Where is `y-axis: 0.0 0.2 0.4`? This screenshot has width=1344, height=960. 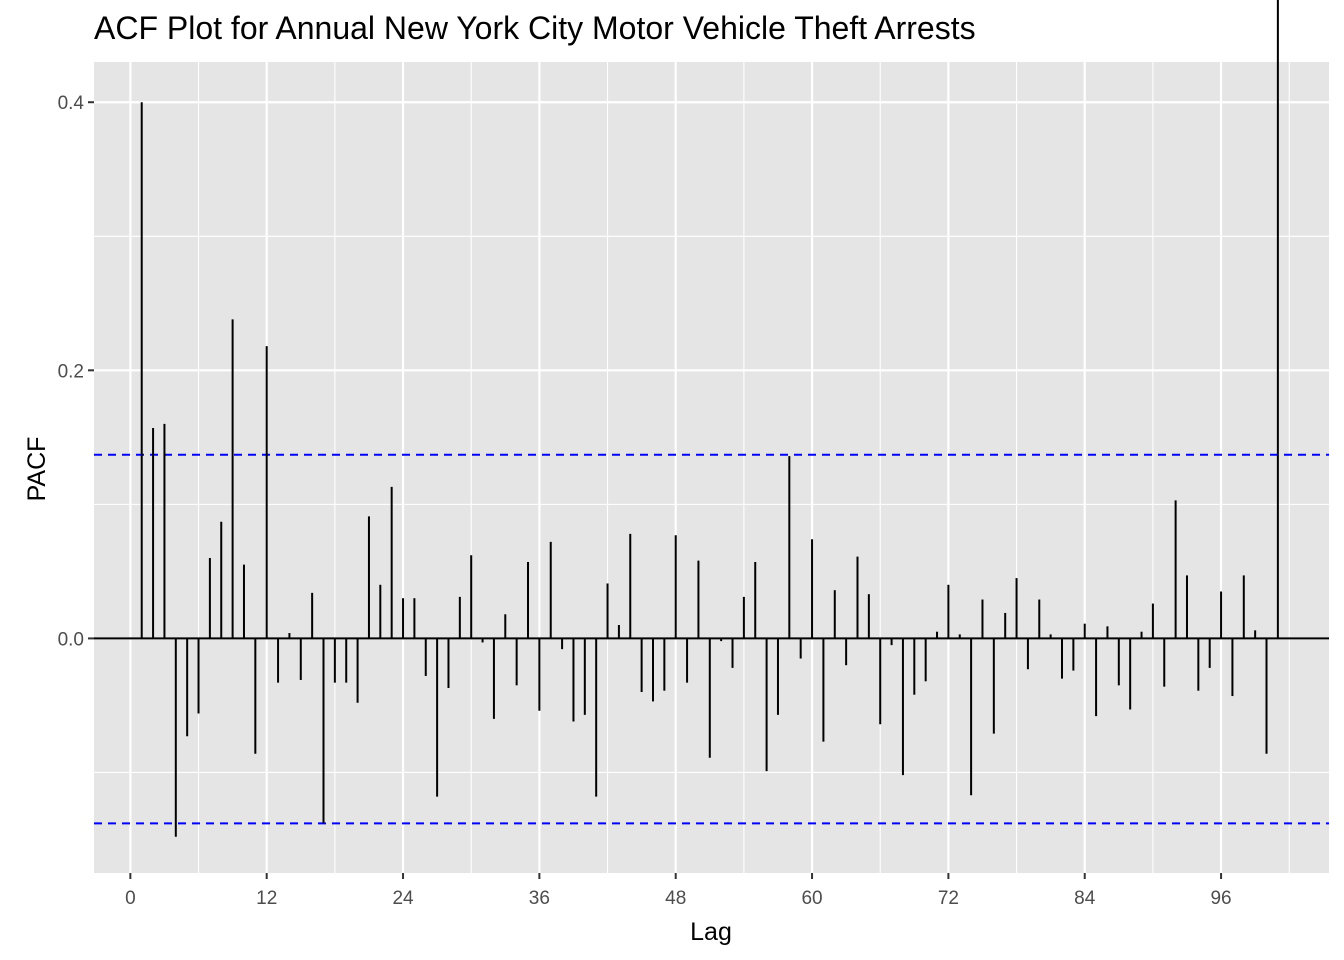 y-axis: 0.0 0.2 0.4 is located at coordinates (76, 371).